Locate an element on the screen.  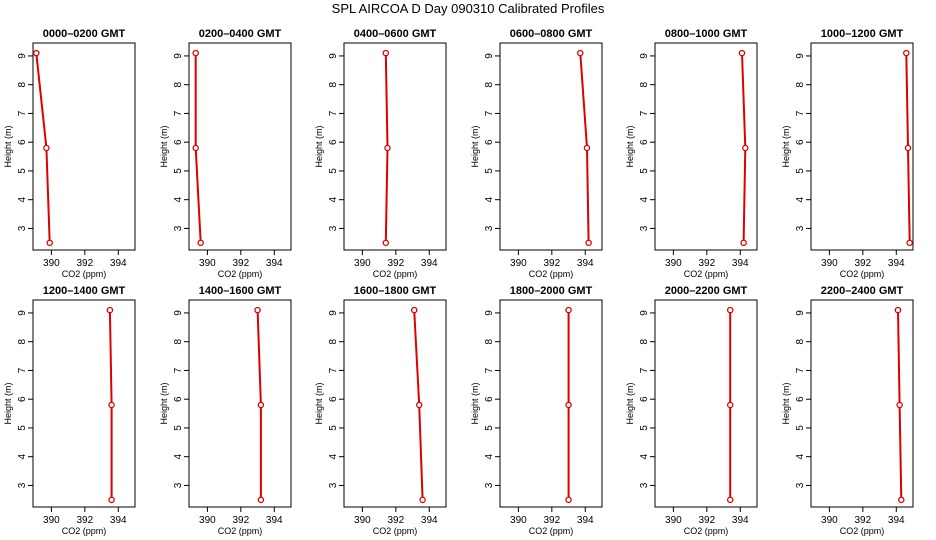
panel-title: 0200–0400 GMT is located at coordinates (240, 34).